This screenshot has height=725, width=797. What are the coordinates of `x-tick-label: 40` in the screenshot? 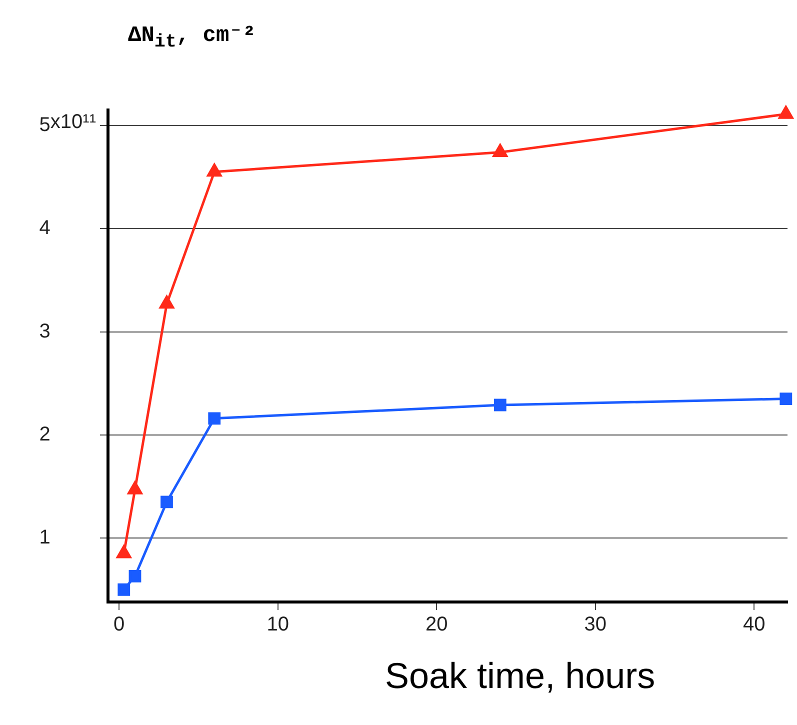 It's located at (754, 625).